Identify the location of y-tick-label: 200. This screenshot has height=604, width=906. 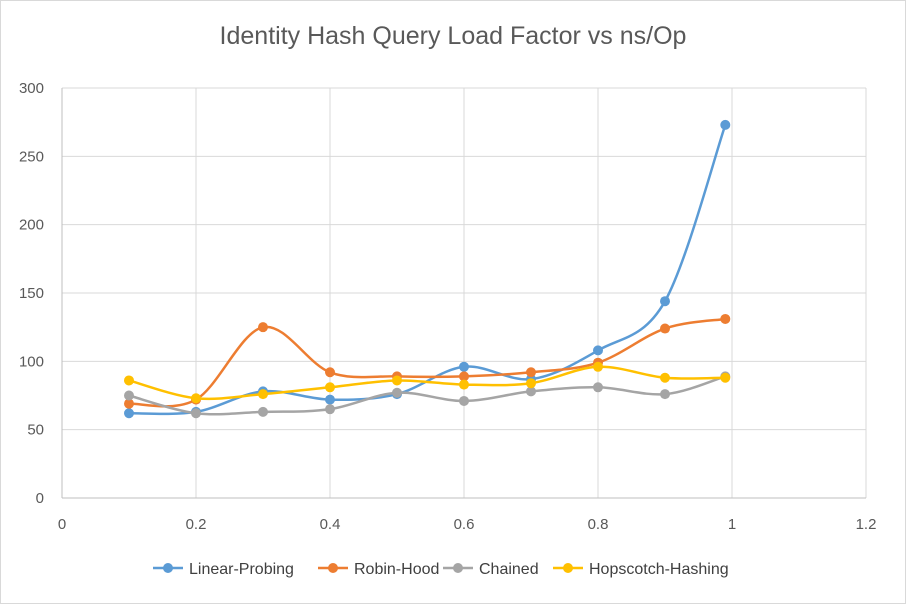
(31, 225).